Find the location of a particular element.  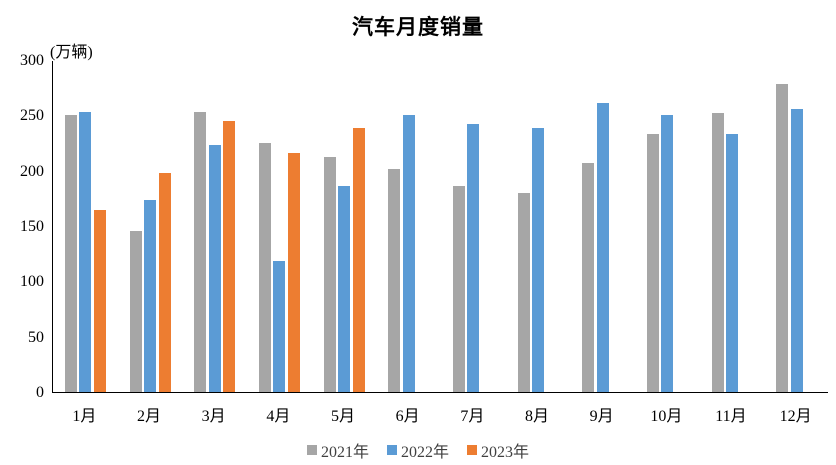

legend-label: 2023年 is located at coordinates (505, 452).